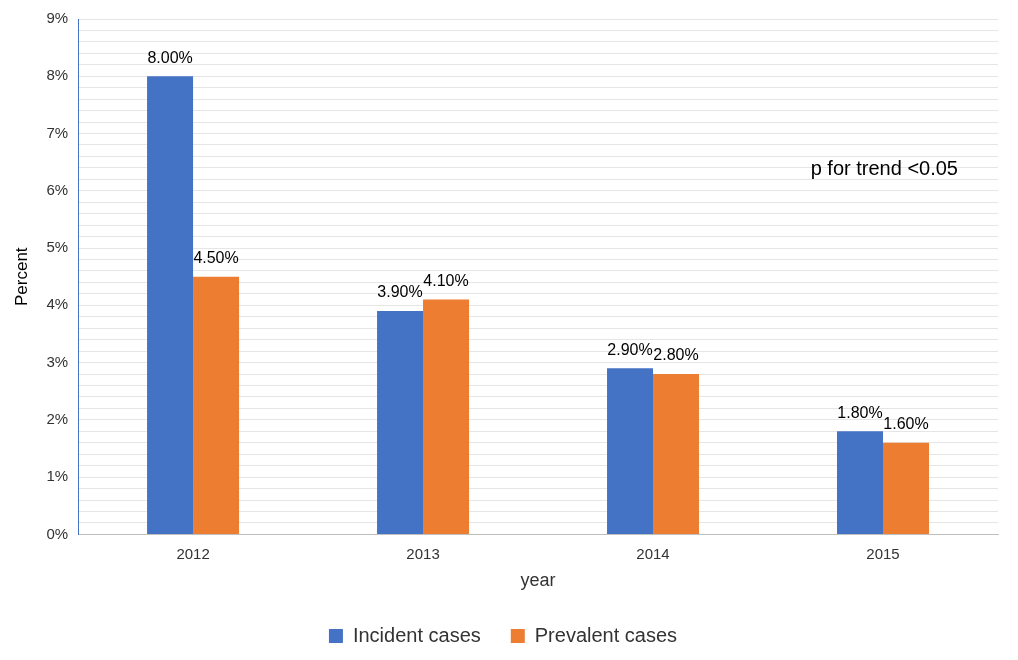 This screenshot has height=660, width=1018. Describe the element at coordinates (606, 634) in the screenshot. I see `legend-label: Prevalent cases` at that location.